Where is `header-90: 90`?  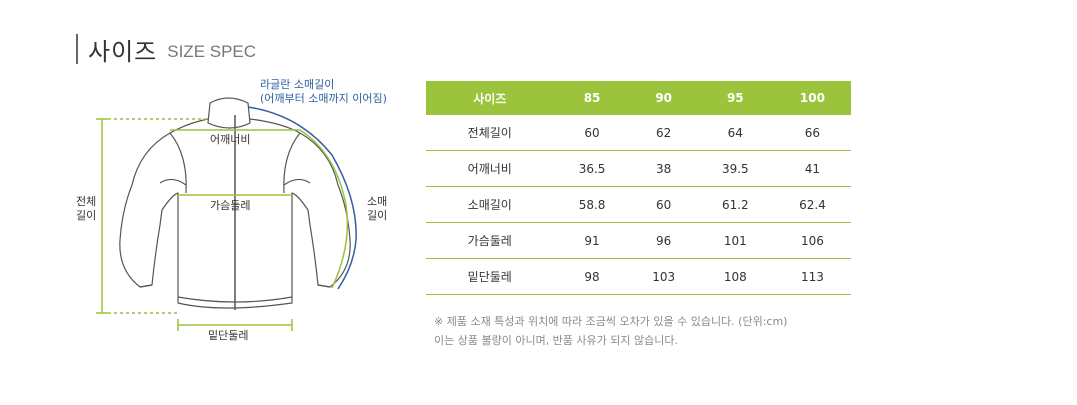 header-90: 90 is located at coordinates (663, 98).